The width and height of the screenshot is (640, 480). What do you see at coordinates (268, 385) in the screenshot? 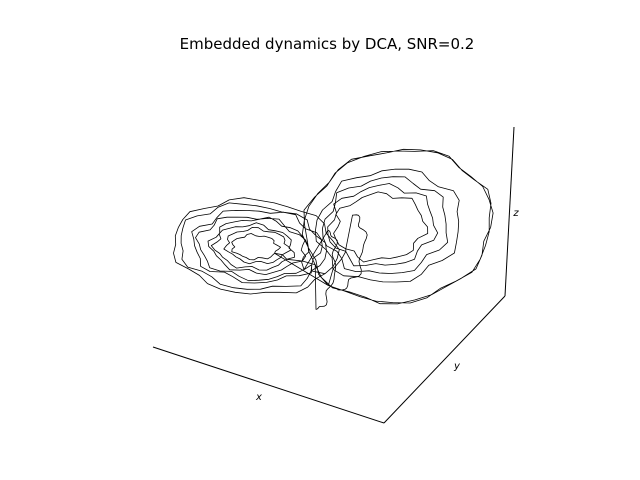
I see `x-axis-line` at bounding box center [268, 385].